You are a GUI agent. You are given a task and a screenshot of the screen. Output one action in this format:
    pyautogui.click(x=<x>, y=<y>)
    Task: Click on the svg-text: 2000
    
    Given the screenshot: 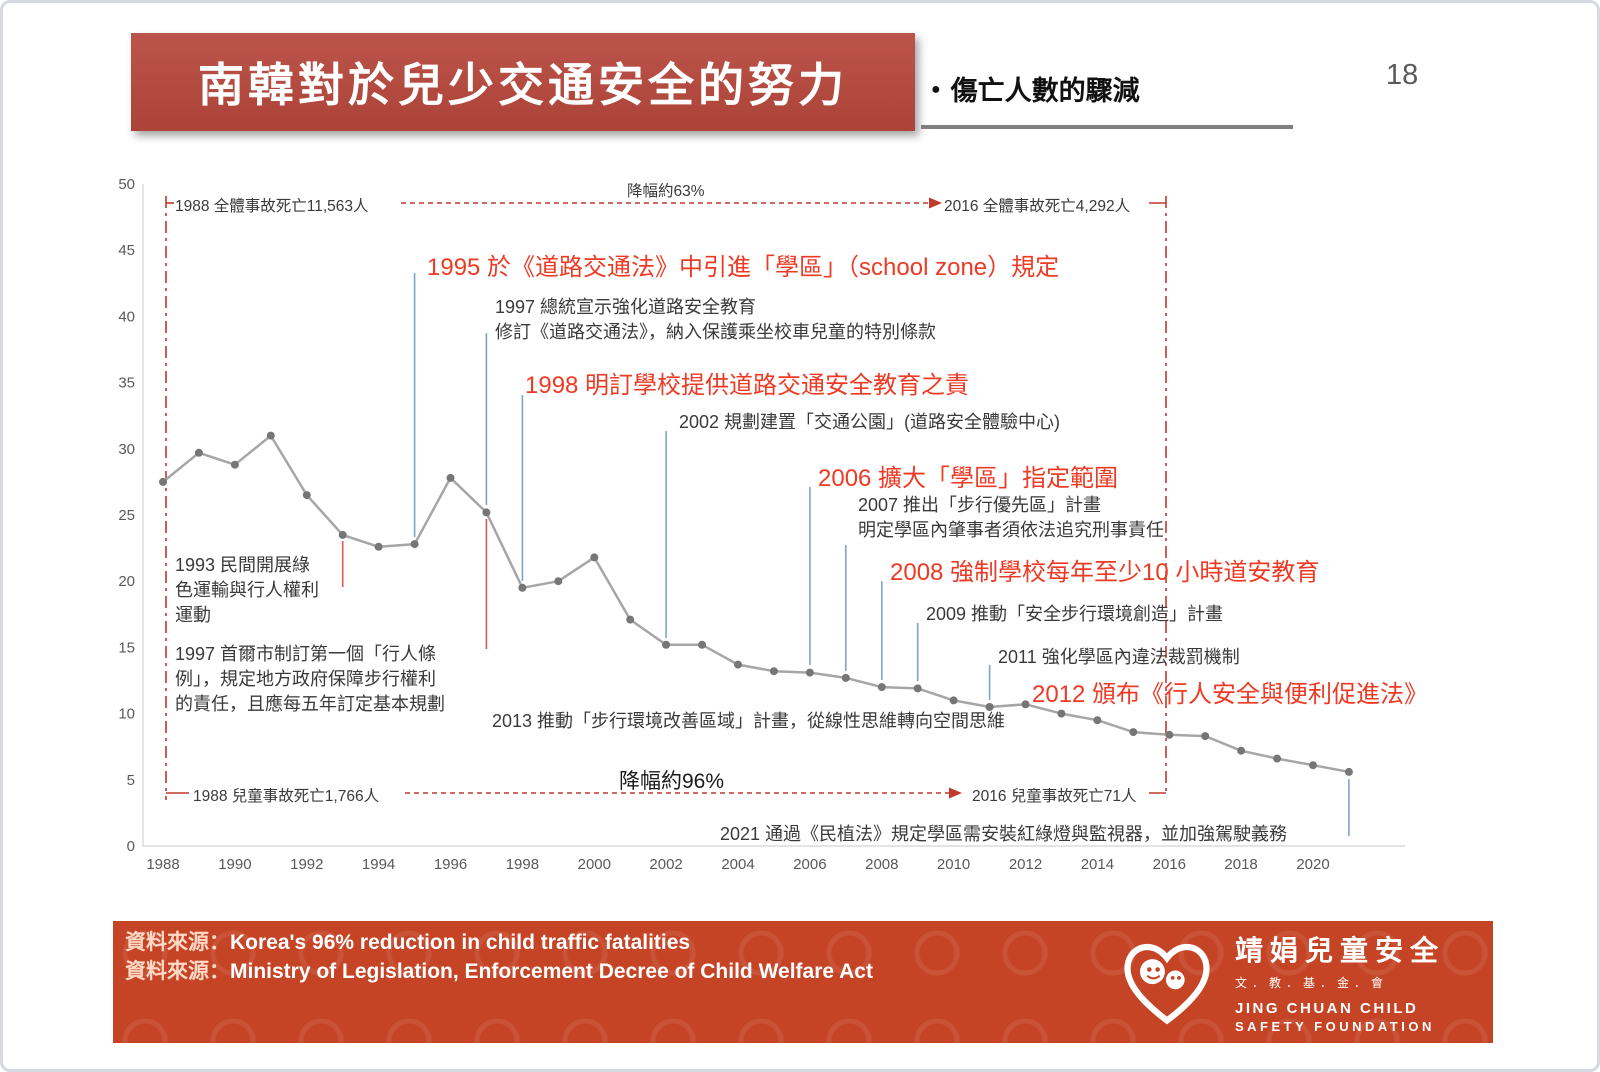 What is the action you would take?
    pyautogui.click(x=594, y=864)
    